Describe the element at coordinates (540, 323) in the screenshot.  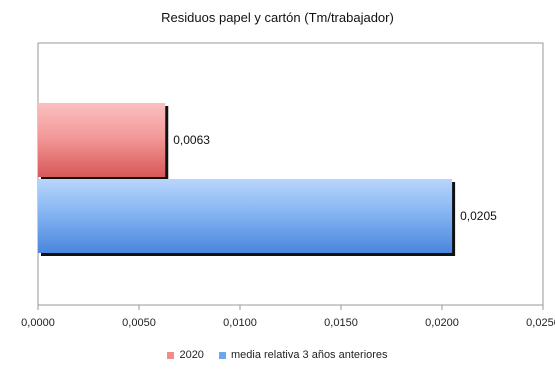
I see `x-tick-label-5: 0,0250` at that location.